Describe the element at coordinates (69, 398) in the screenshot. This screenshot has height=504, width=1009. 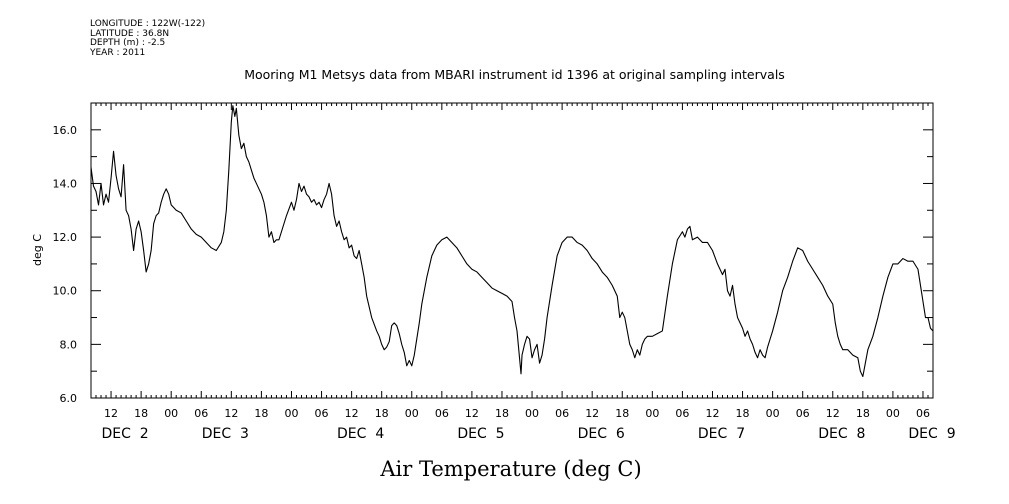
I see `y-tick-label: 6.0` at that location.